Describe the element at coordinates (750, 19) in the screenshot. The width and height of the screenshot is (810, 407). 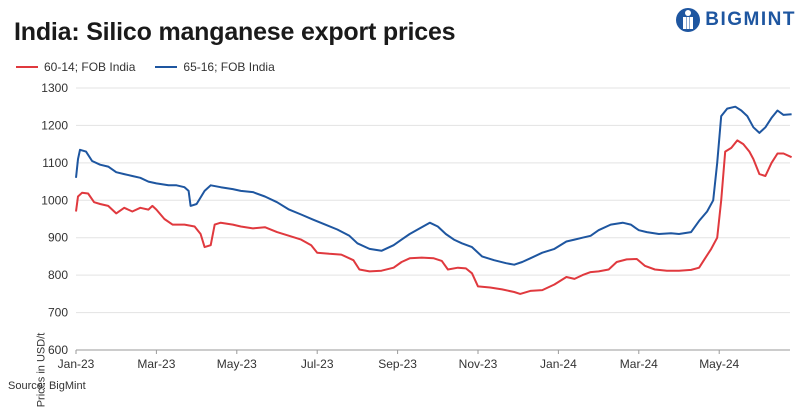
I see `brand-name: BIGMINT` at that location.